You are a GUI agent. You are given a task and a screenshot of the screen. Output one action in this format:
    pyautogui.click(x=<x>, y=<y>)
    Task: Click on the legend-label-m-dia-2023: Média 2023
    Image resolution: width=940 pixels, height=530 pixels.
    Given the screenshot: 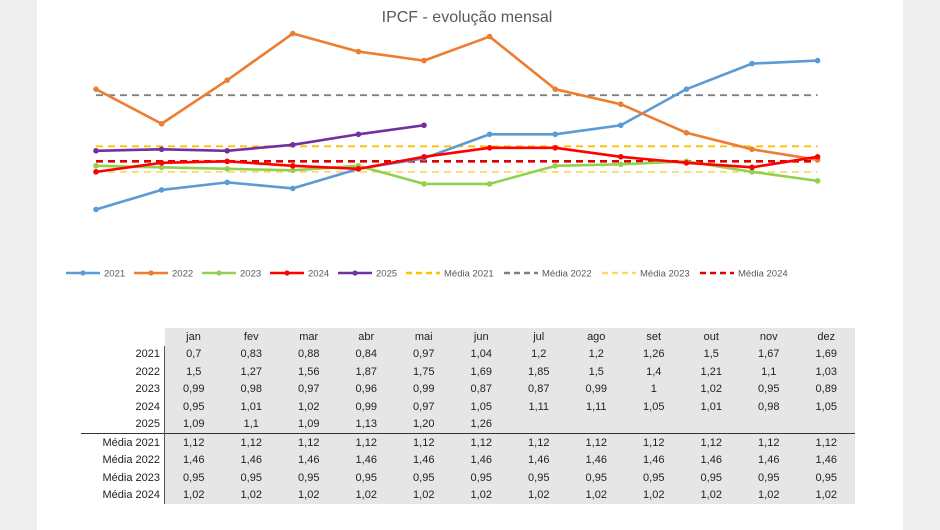 What is the action you would take?
    pyautogui.click(x=665, y=274)
    